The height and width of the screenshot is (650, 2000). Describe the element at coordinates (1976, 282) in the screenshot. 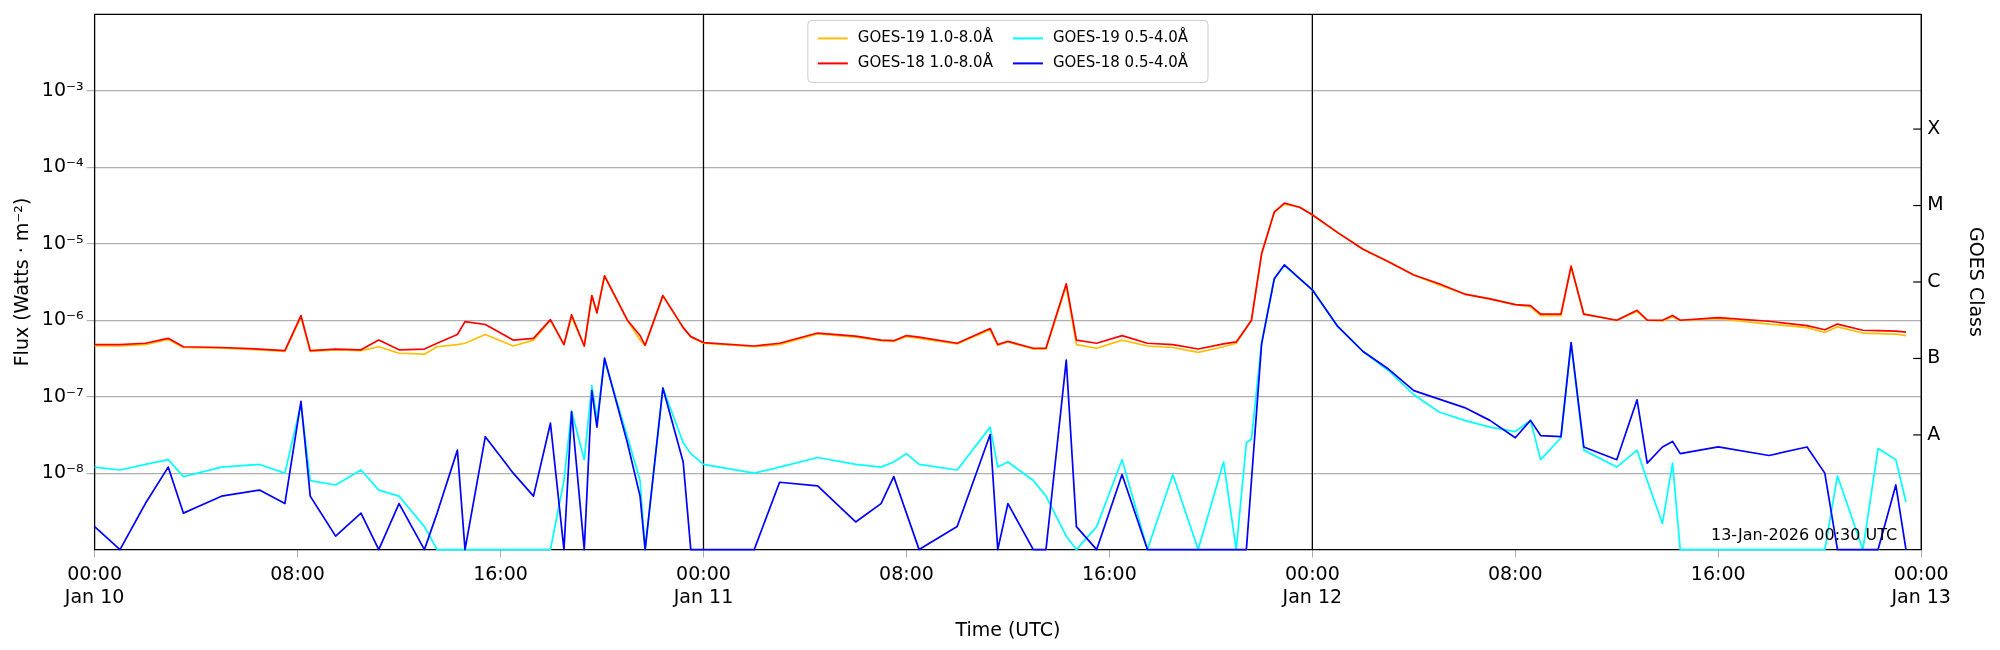

I see `y2-axis-title: GOES Class` at that location.